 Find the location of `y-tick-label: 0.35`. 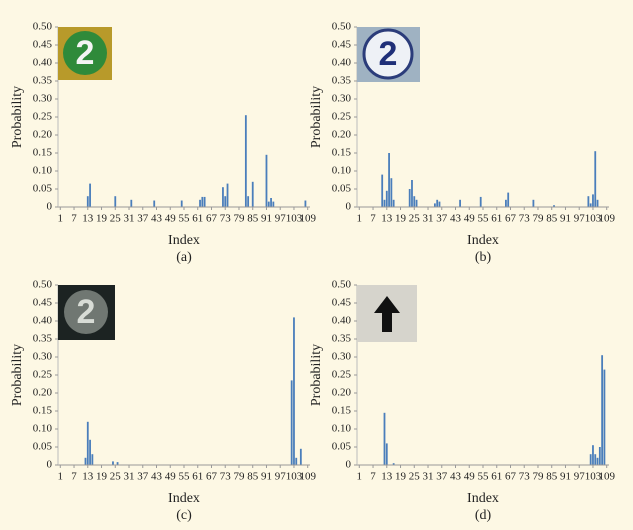

y-tick-label: 0.35 is located at coordinates (342, 81).